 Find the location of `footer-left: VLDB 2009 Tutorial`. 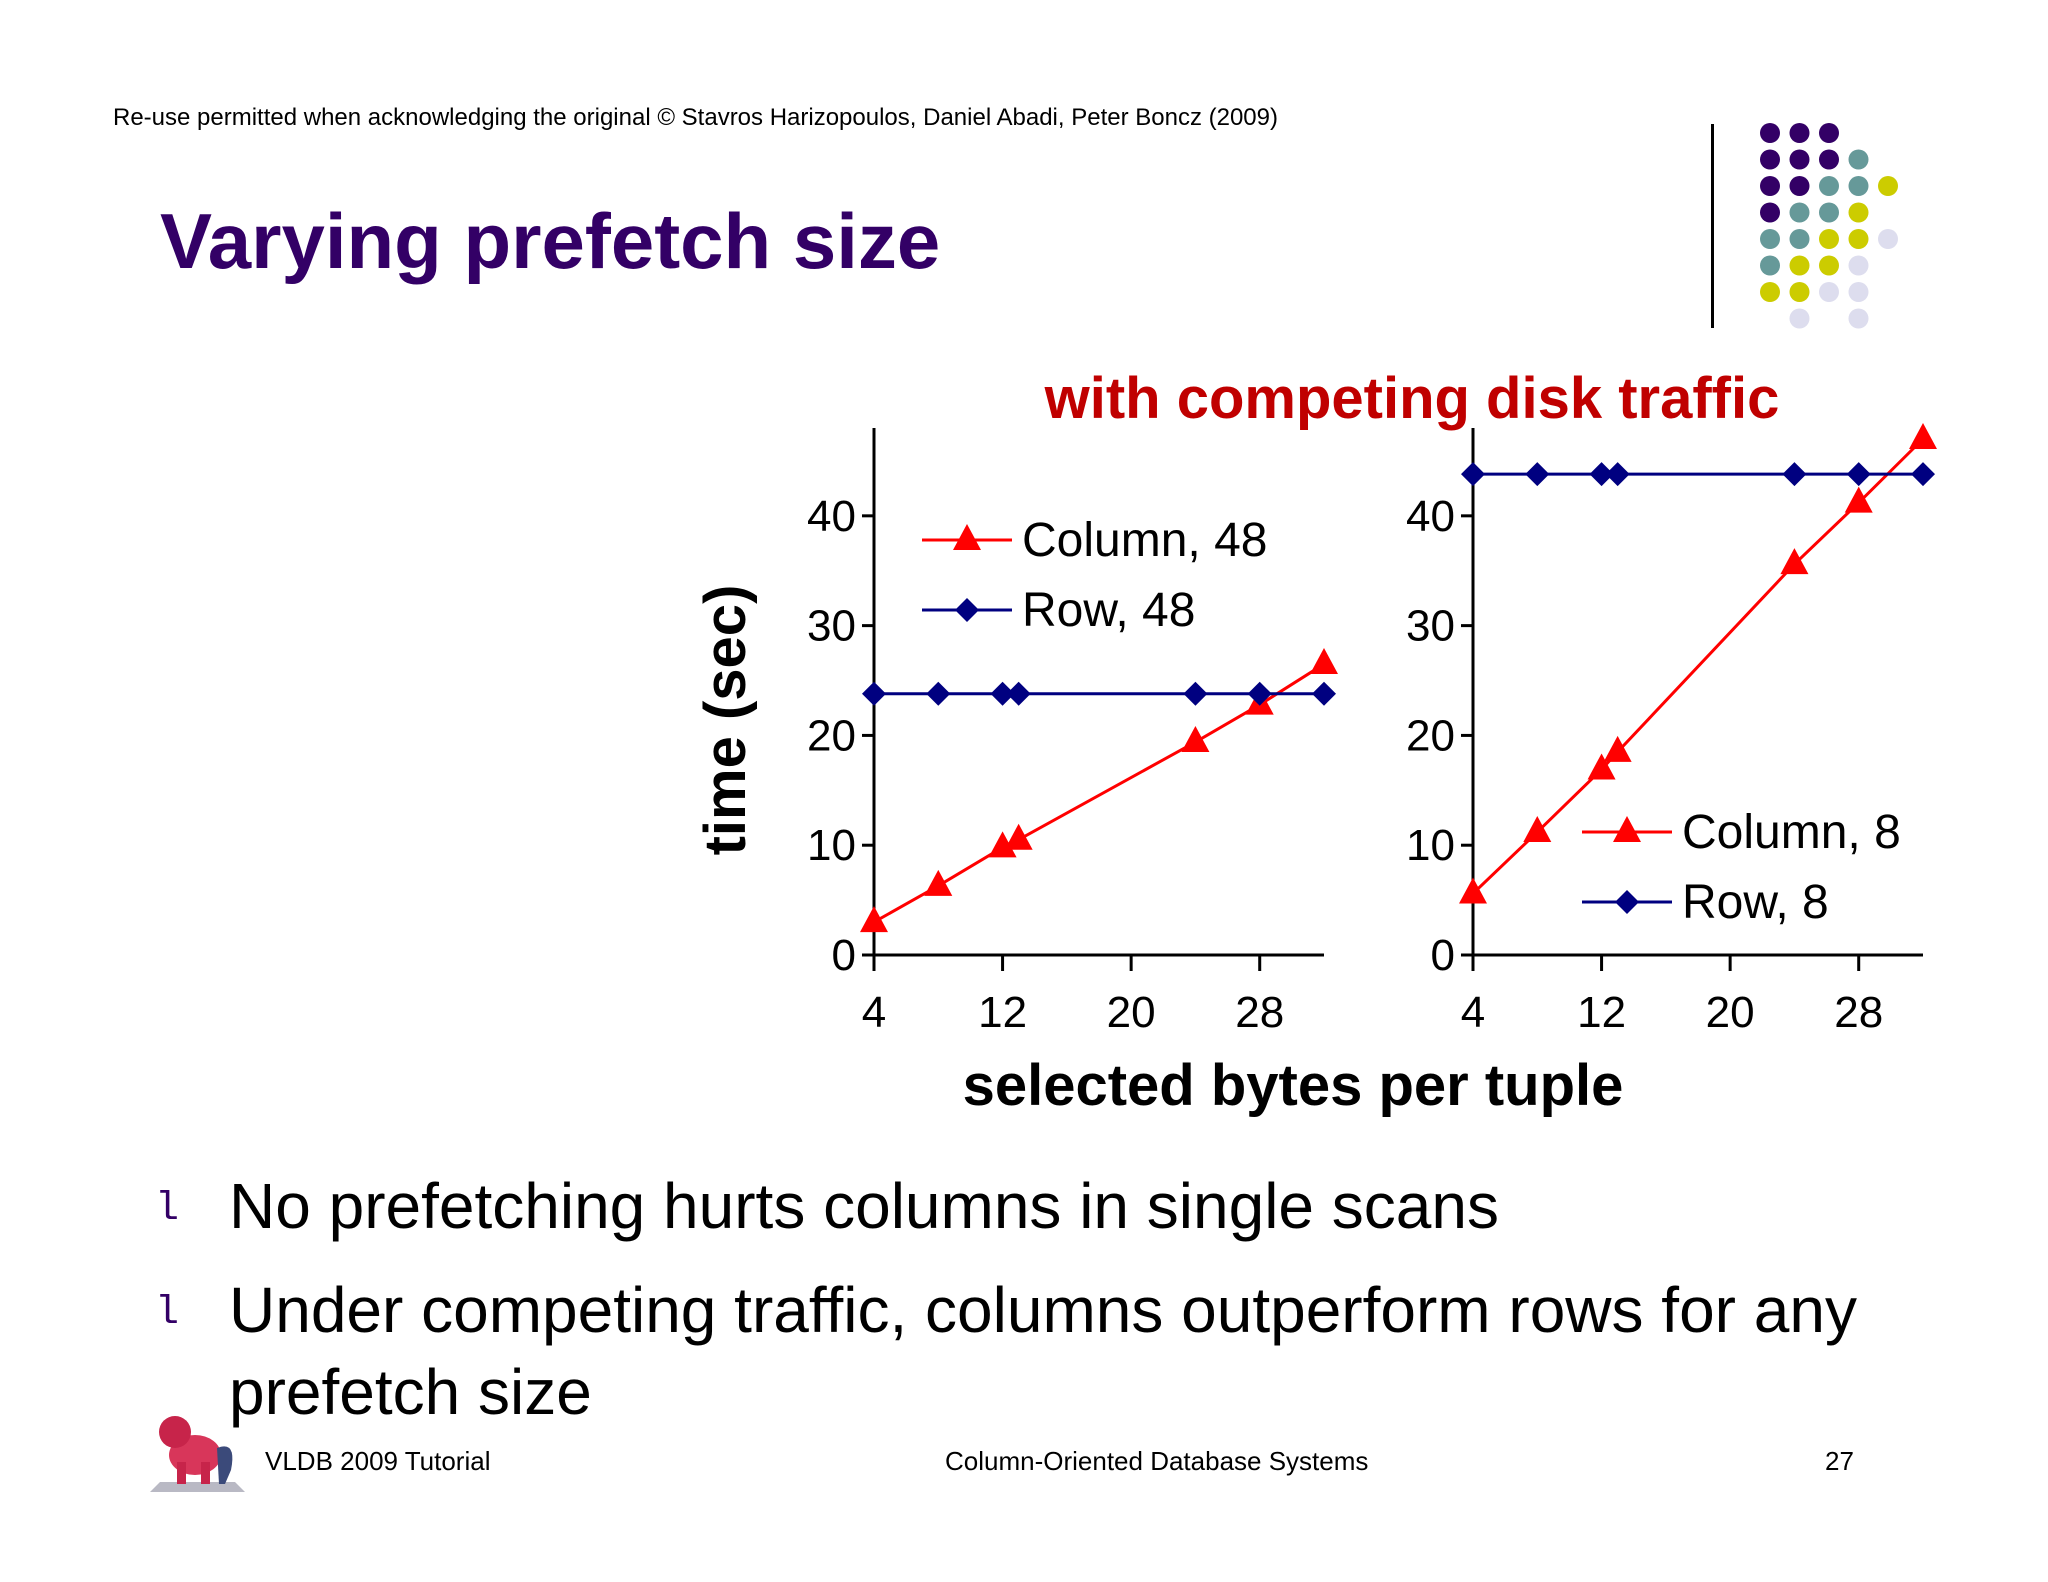

footer-left: VLDB 2009 Tutorial is located at coordinates (378, 1461).